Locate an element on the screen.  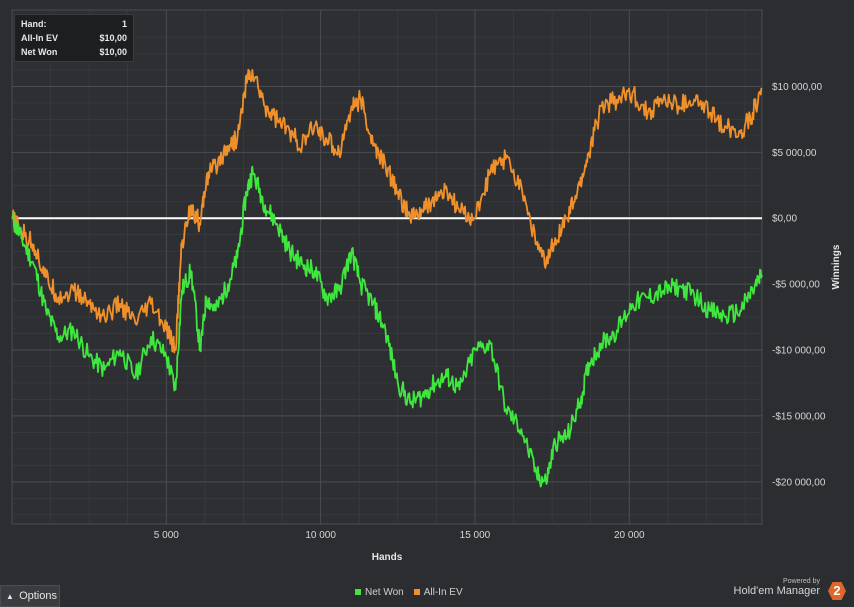
y-tick-label: $5 000,00 is located at coordinates (794, 153).